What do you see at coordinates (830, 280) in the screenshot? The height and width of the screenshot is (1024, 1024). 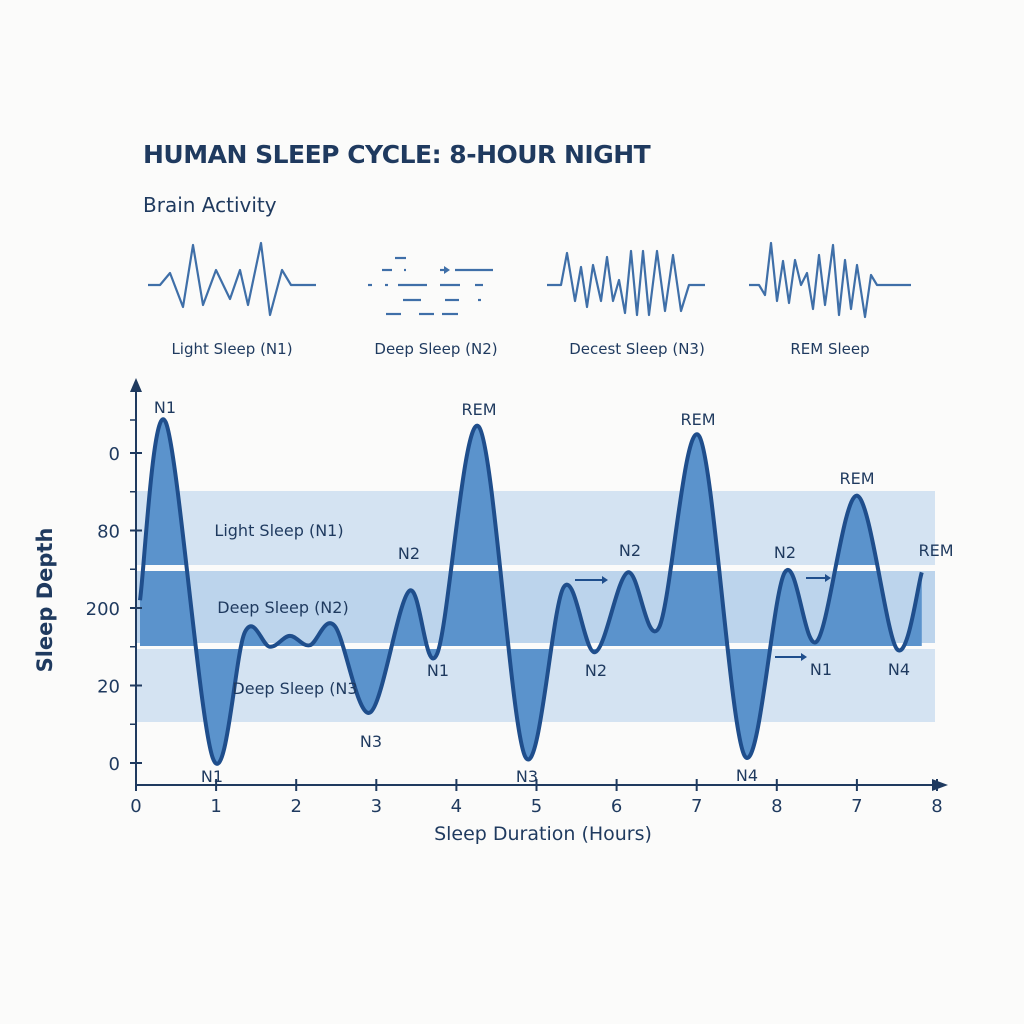 I see `rem-sleep-waveform-icon` at bounding box center [830, 280].